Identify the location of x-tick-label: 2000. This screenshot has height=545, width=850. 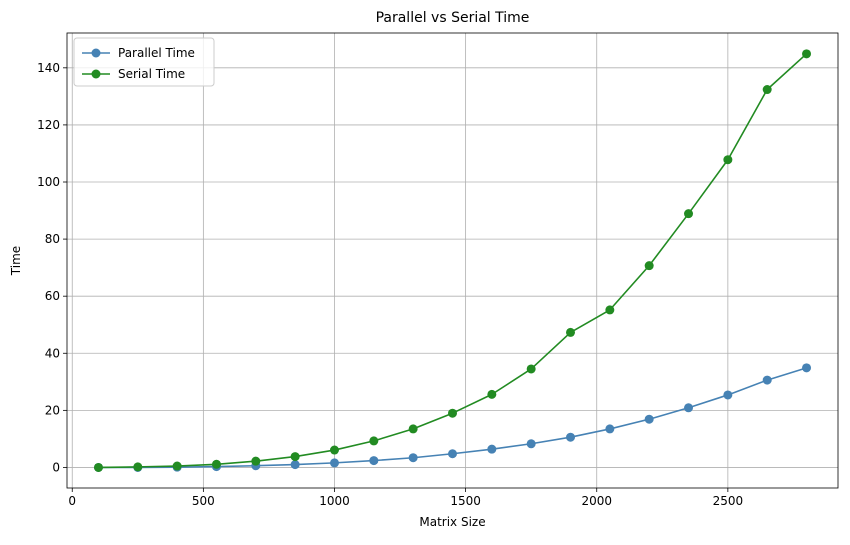
(596, 501).